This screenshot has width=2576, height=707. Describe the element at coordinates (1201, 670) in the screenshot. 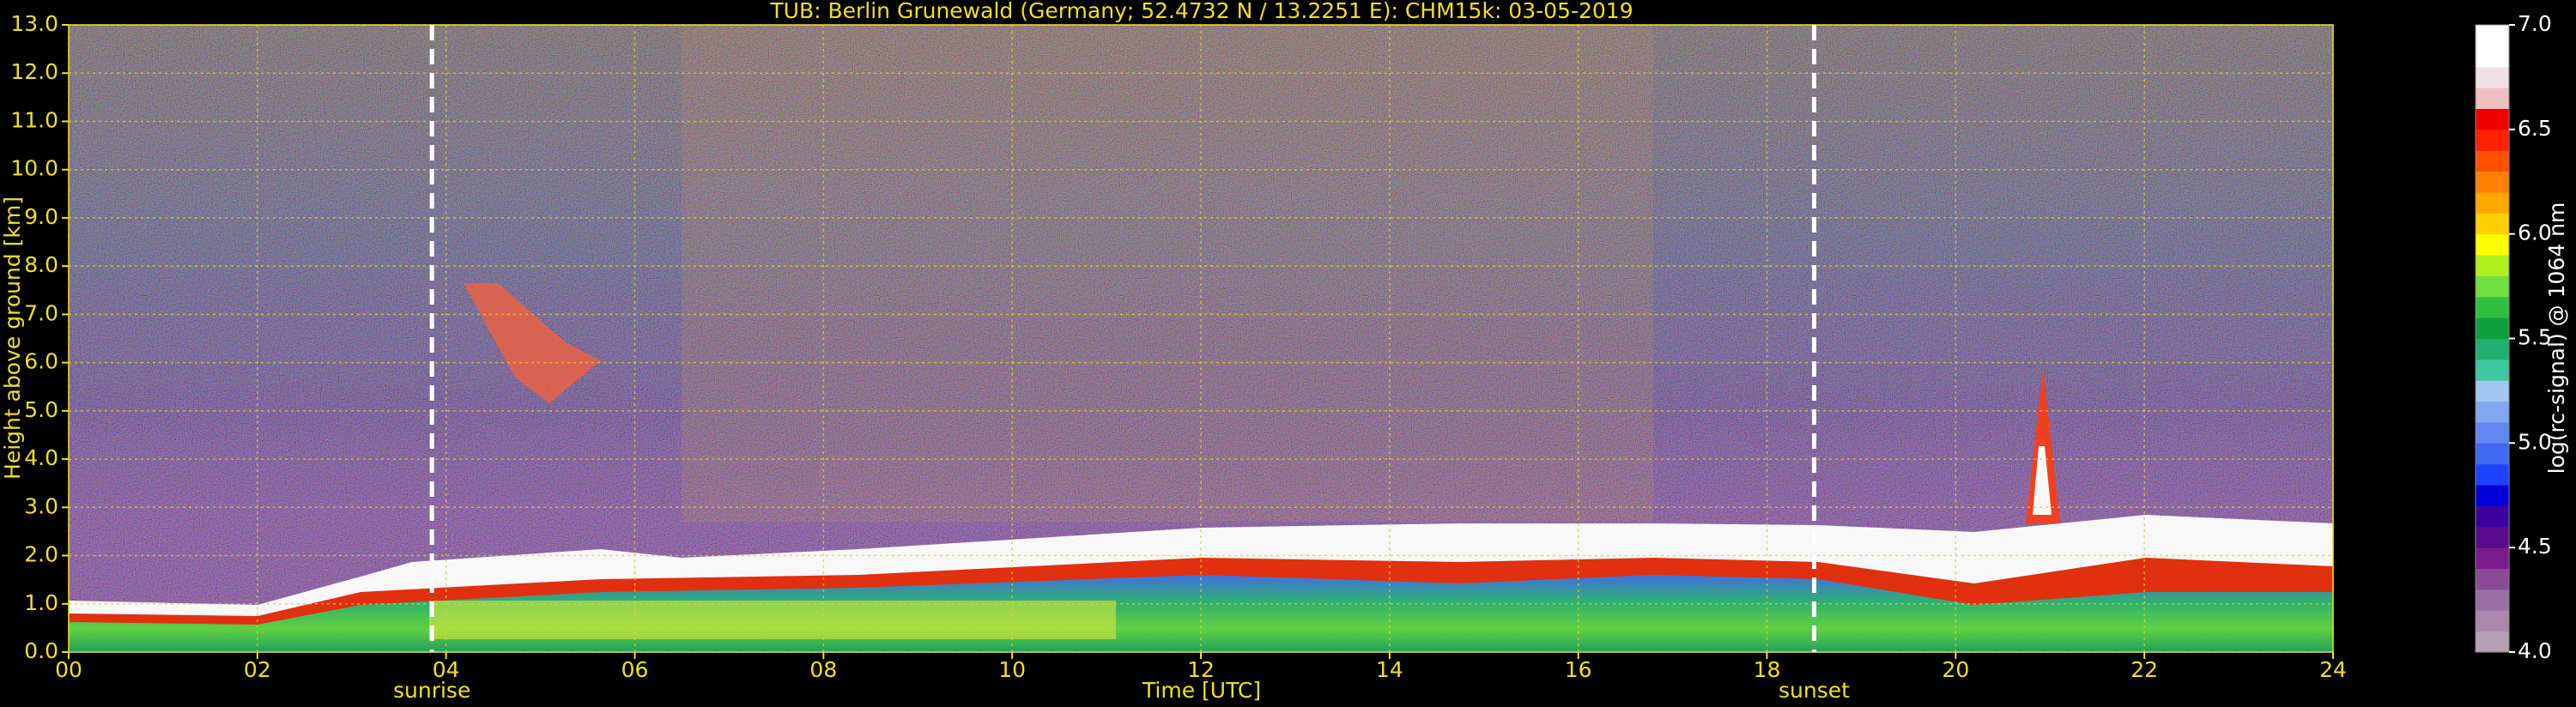

I see `x-tick-label: 12` at that location.